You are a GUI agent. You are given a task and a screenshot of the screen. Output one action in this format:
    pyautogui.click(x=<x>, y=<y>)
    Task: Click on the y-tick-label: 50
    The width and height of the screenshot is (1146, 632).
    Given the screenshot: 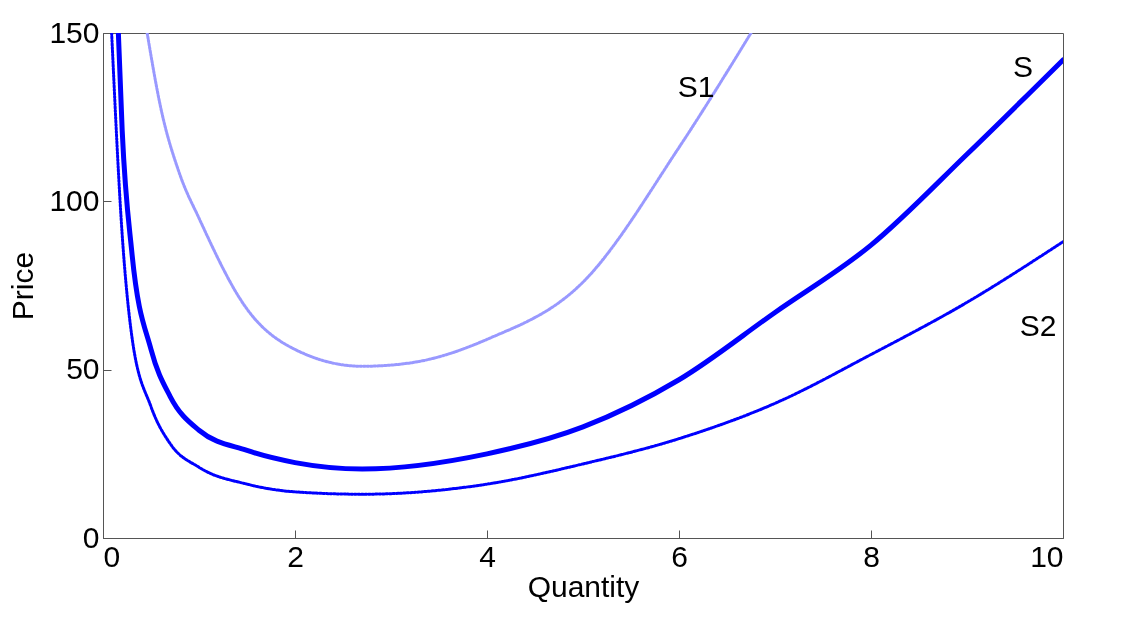 What is the action you would take?
    pyautogui.click(x=83, y=369)
    